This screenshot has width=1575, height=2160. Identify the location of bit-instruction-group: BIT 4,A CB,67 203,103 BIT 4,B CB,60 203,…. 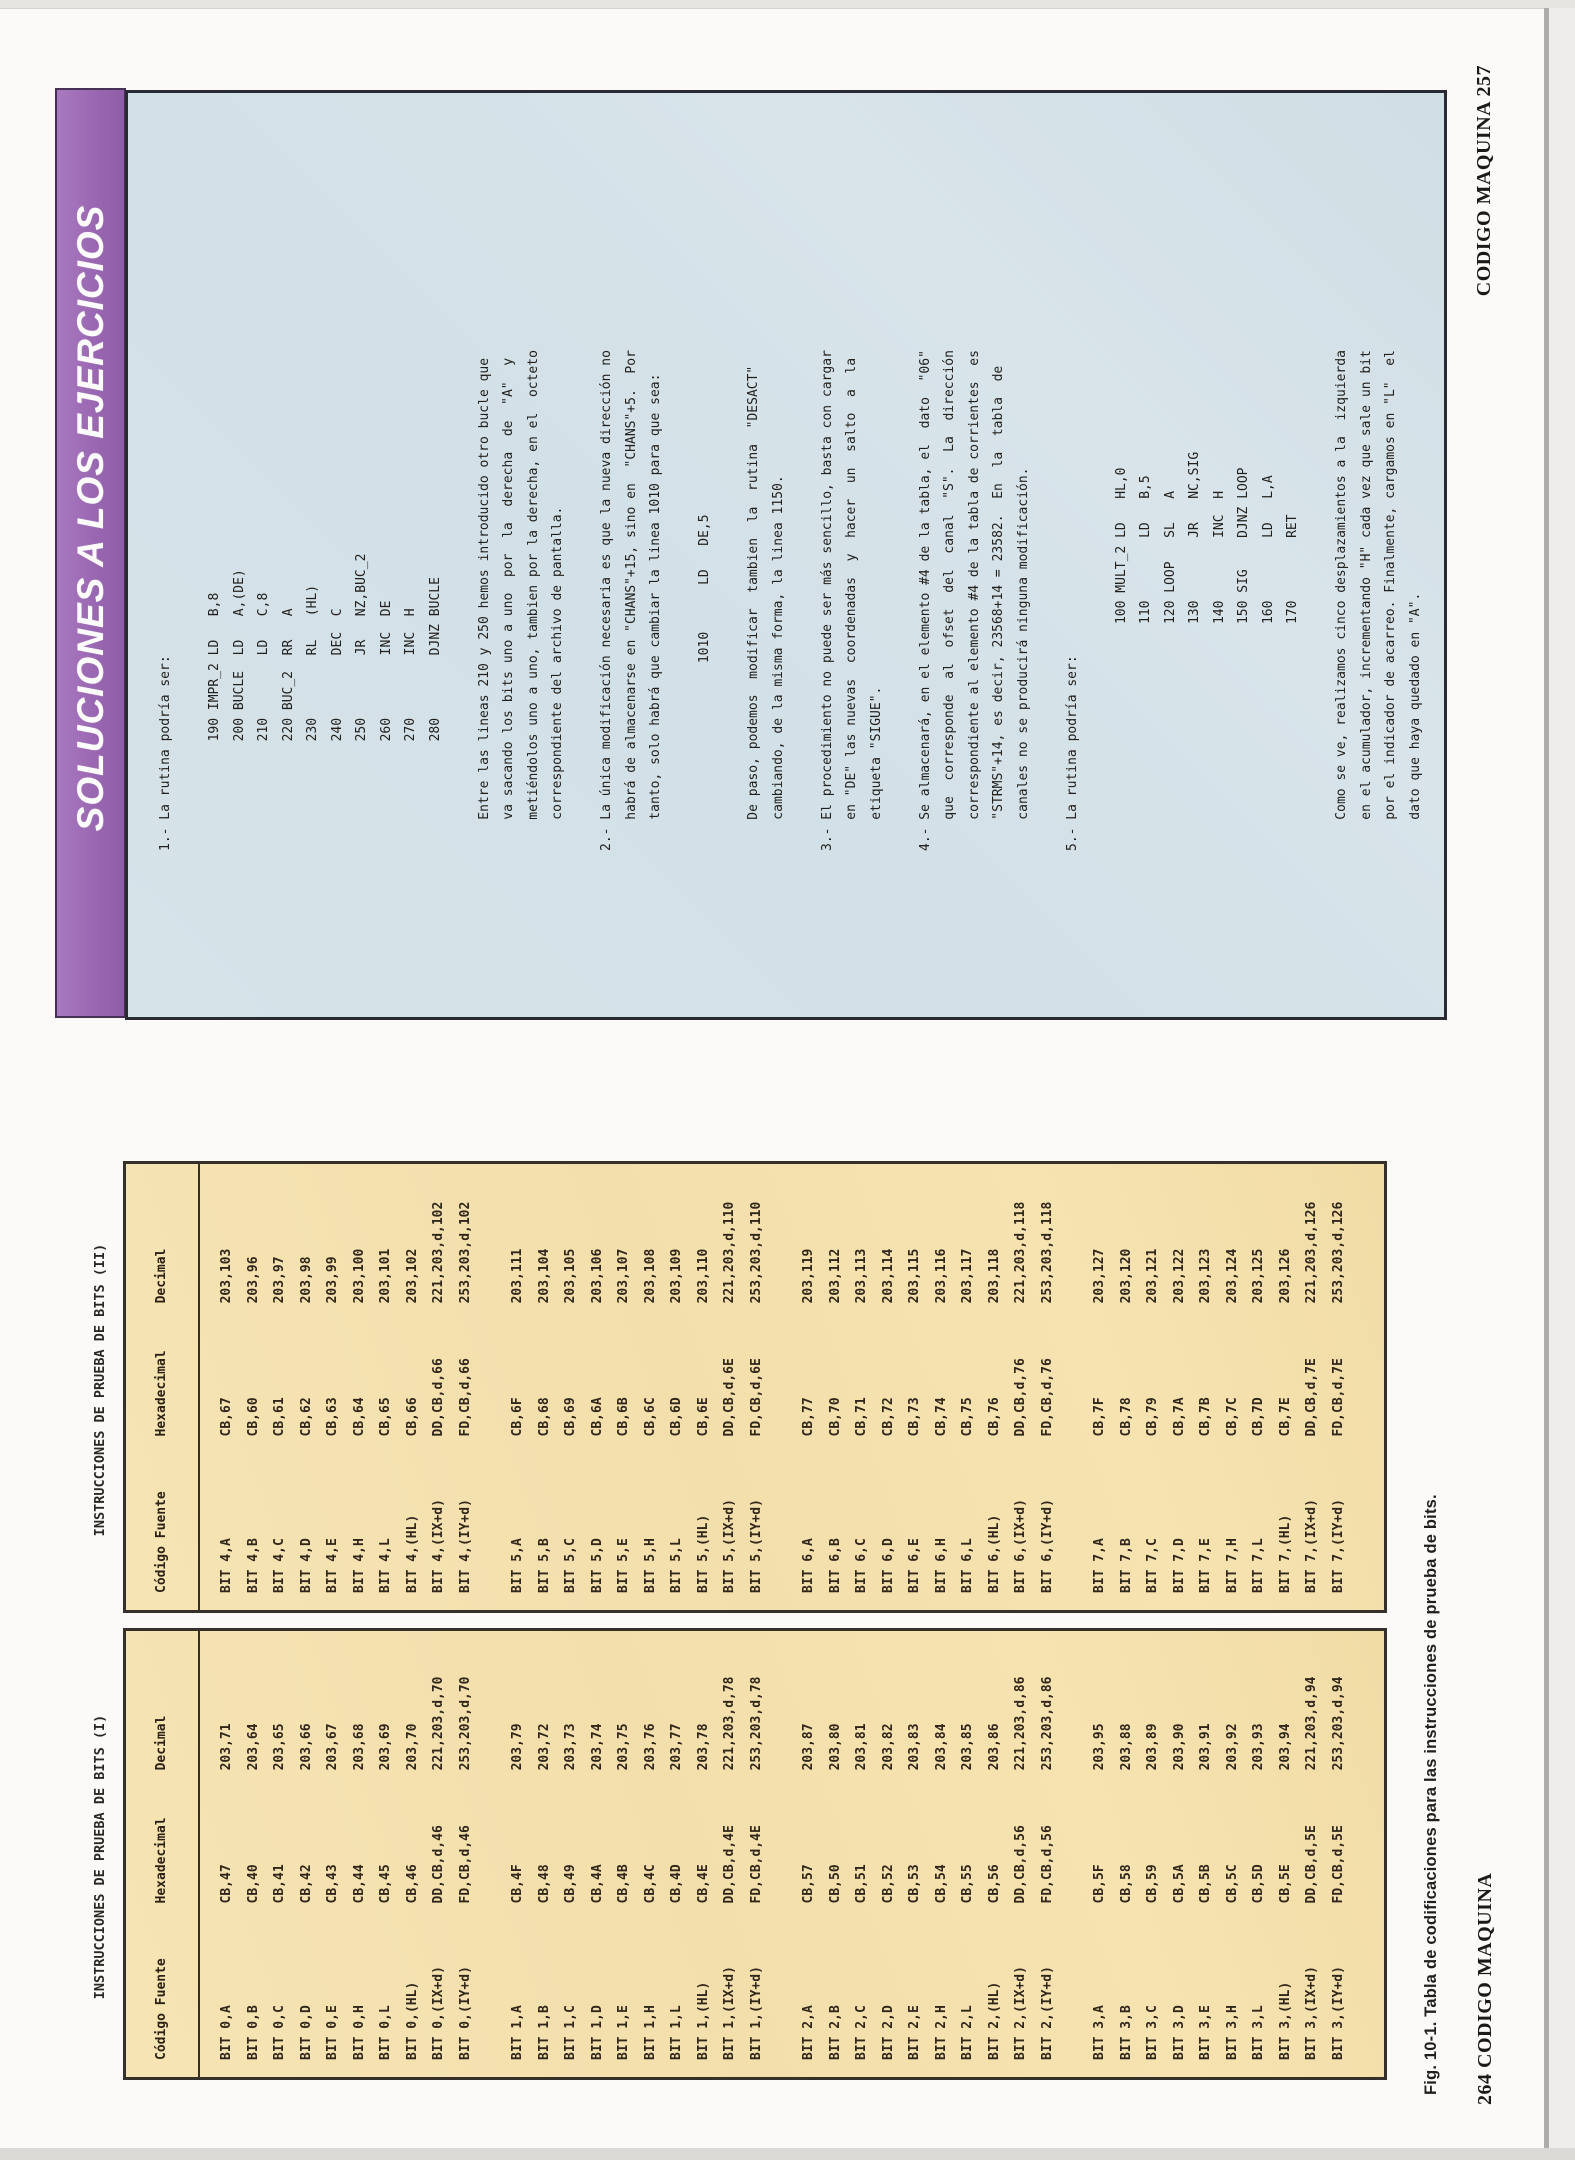
(346, 1397).